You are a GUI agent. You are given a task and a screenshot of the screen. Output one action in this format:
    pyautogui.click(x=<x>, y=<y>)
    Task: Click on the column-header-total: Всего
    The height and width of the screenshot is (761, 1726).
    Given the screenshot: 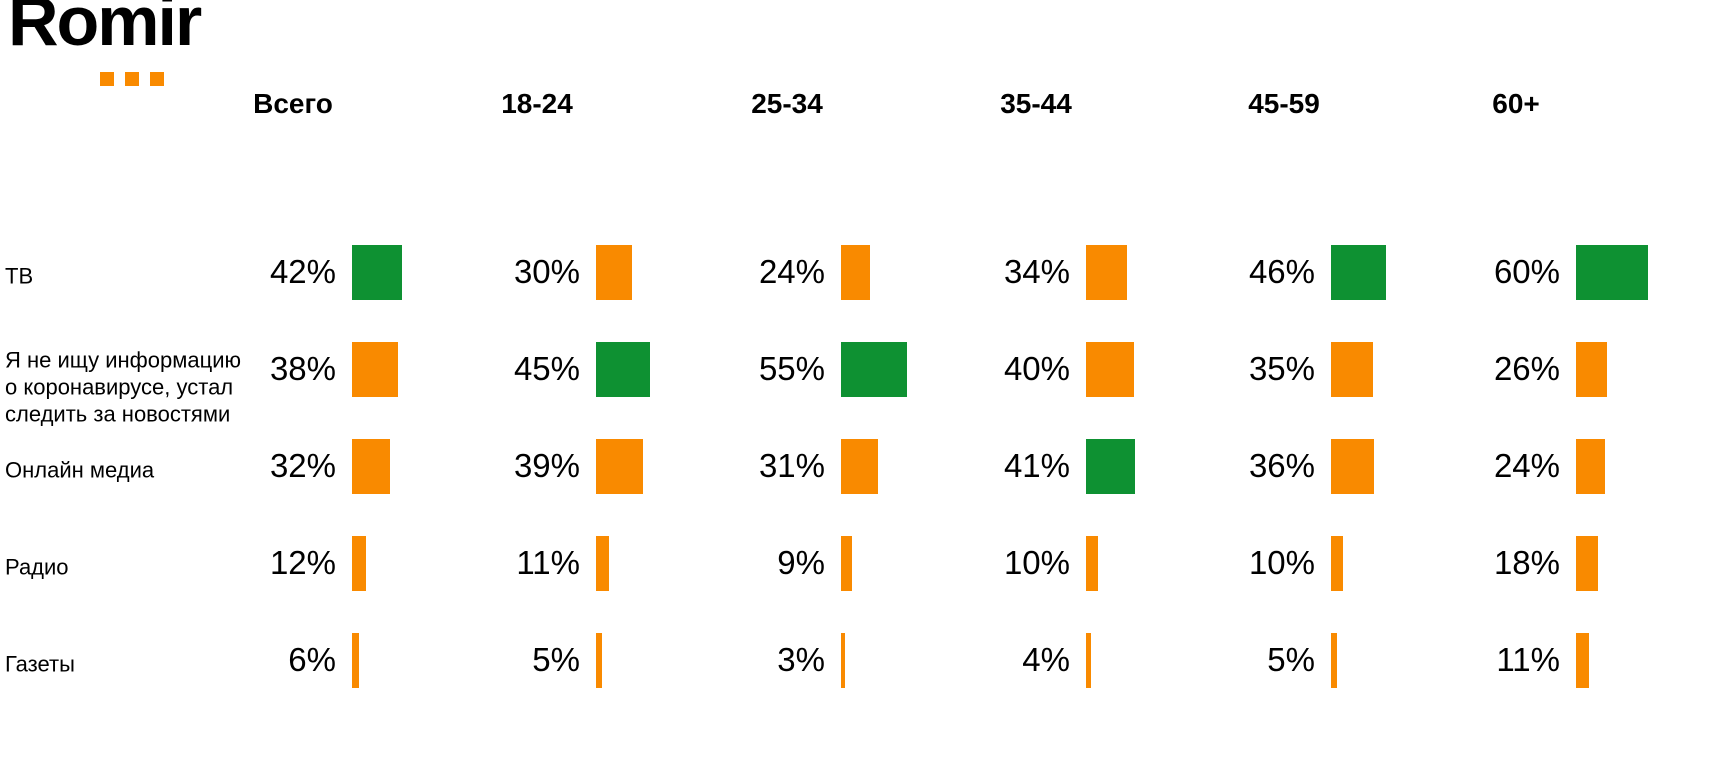 What is the action you would take?
    pyautogui.click(x=293, y=103)
    